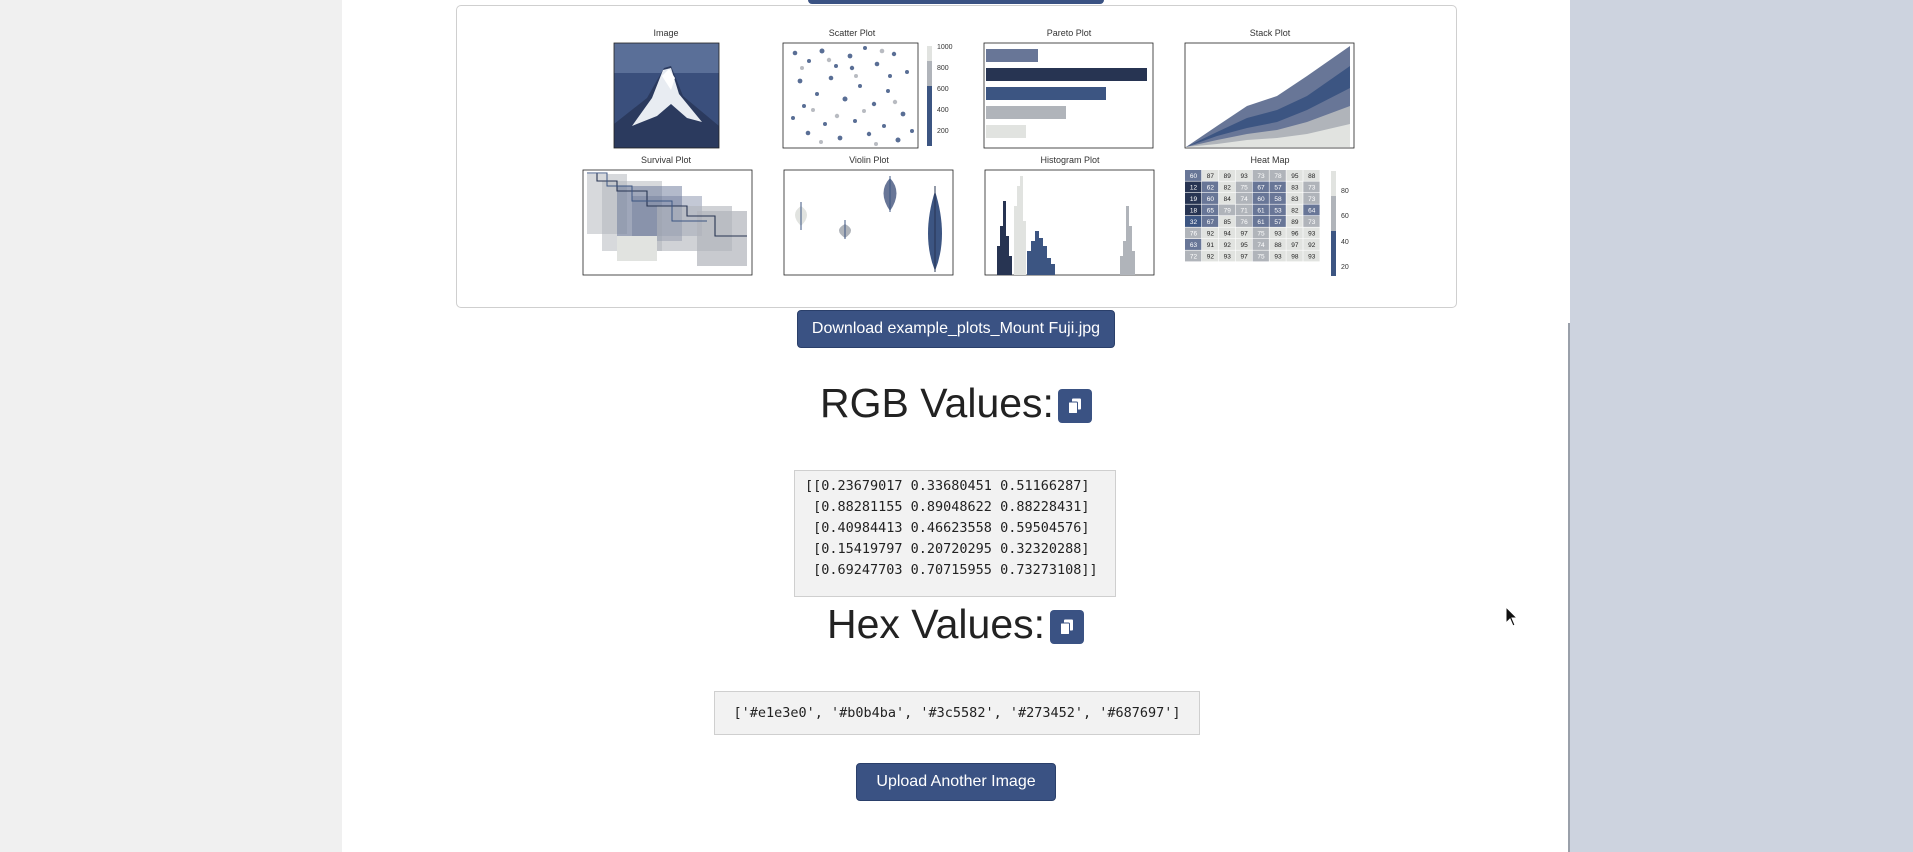 The image size is (1913, 852). I want to click on heatmap-cell-label: 18, so click(1194, 211).